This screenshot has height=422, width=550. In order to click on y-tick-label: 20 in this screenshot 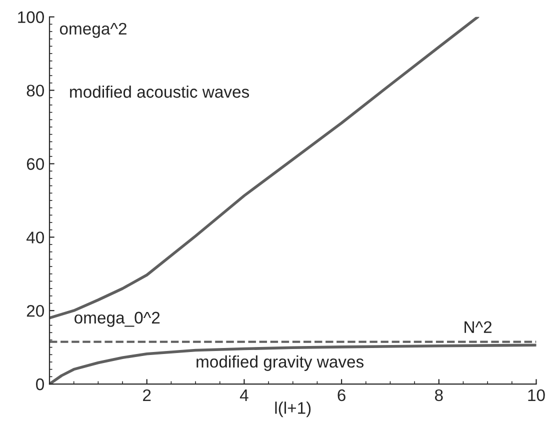, I will do `click(35, 310)`.